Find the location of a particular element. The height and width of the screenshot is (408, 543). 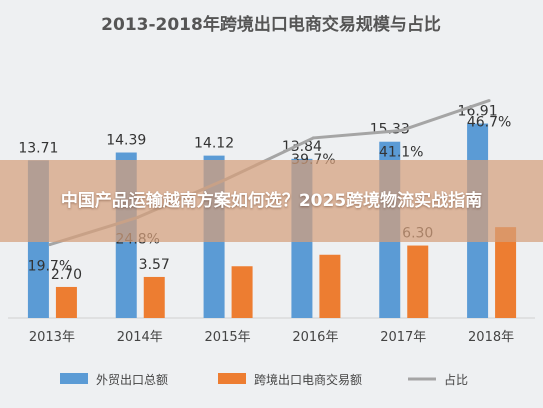

data-label-export-total: 13.84 is located at coordinates (302, 147).